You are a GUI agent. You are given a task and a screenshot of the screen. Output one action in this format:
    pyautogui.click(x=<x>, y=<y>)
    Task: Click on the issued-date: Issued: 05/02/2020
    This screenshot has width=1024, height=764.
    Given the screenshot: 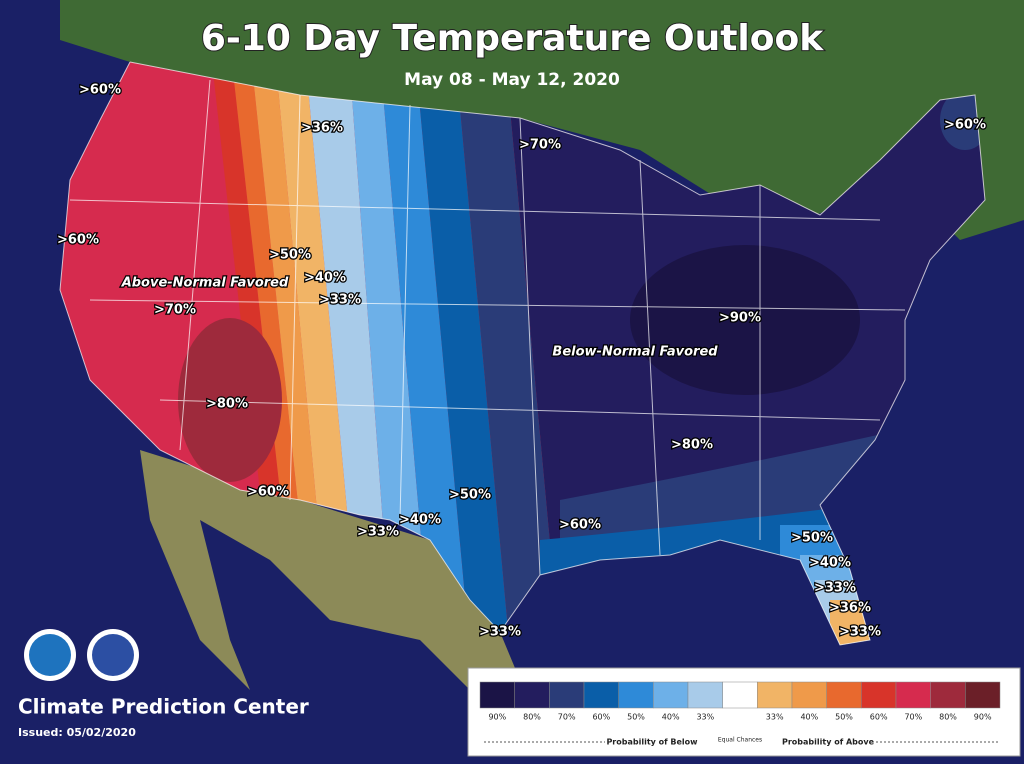 What is the action you would take?
    pyautogui.click(x=77, y=732)
    